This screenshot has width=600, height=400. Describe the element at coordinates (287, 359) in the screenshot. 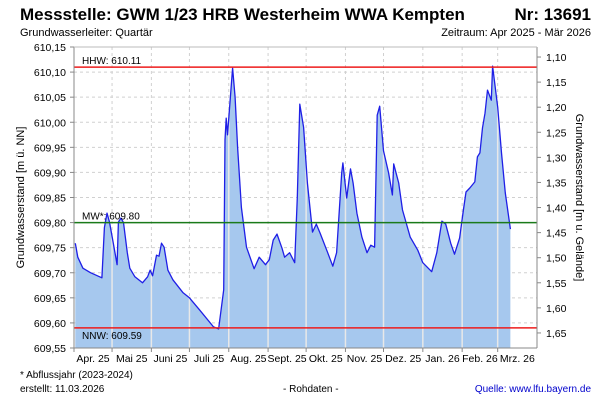

I see `x-tick-label: Sept. 25` at that location.